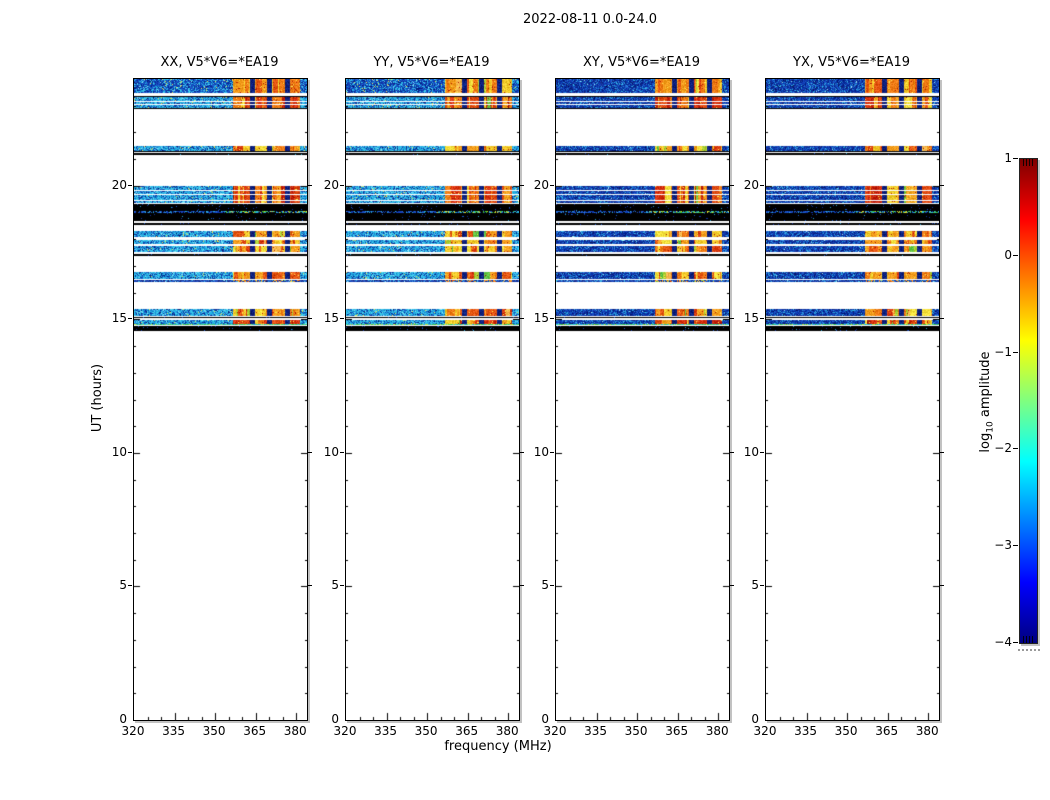  I want to click on y-axis-label: UT (hours), so click(97, 398).